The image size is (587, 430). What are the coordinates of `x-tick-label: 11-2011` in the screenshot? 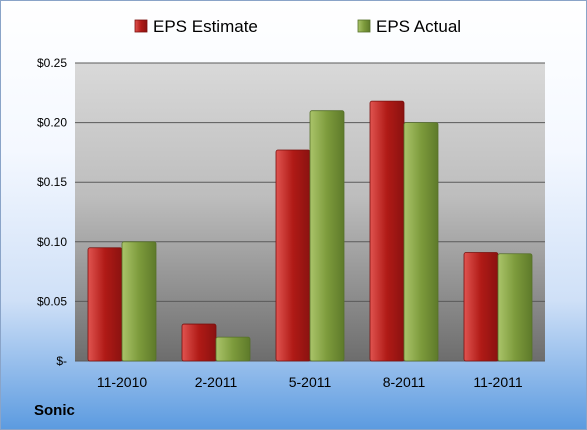 It's located at (498, 382).